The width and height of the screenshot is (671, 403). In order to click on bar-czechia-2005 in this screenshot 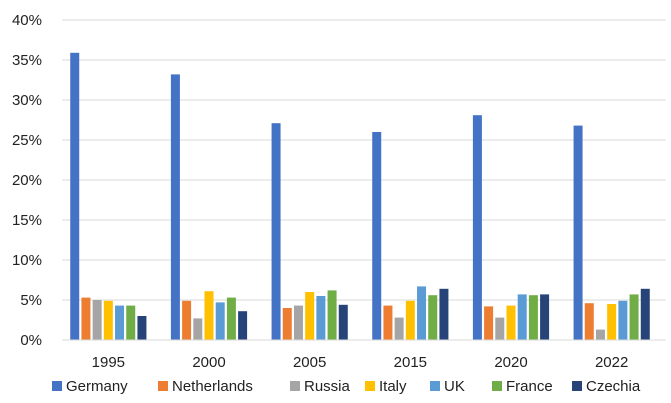, I will do `click(343, 322)`.